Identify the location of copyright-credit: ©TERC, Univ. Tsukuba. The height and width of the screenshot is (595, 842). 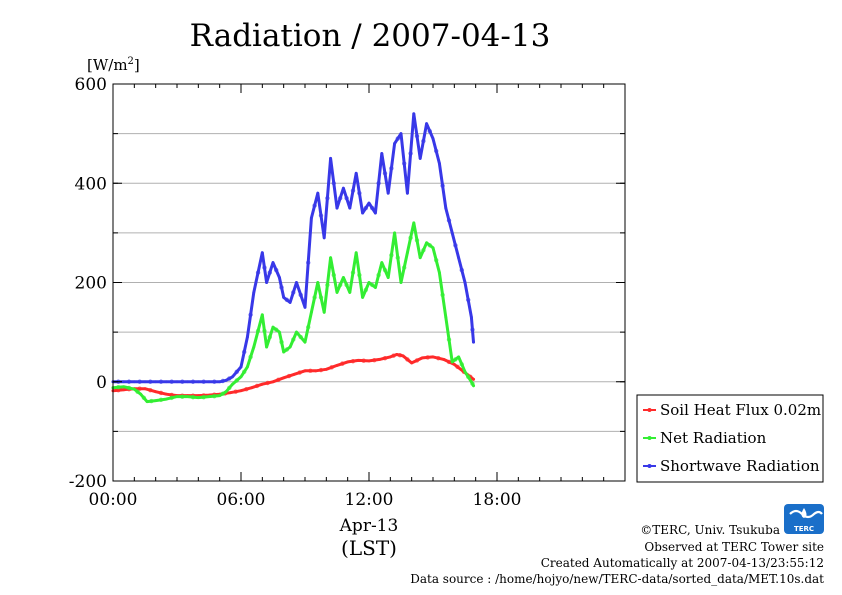
(710, 530).